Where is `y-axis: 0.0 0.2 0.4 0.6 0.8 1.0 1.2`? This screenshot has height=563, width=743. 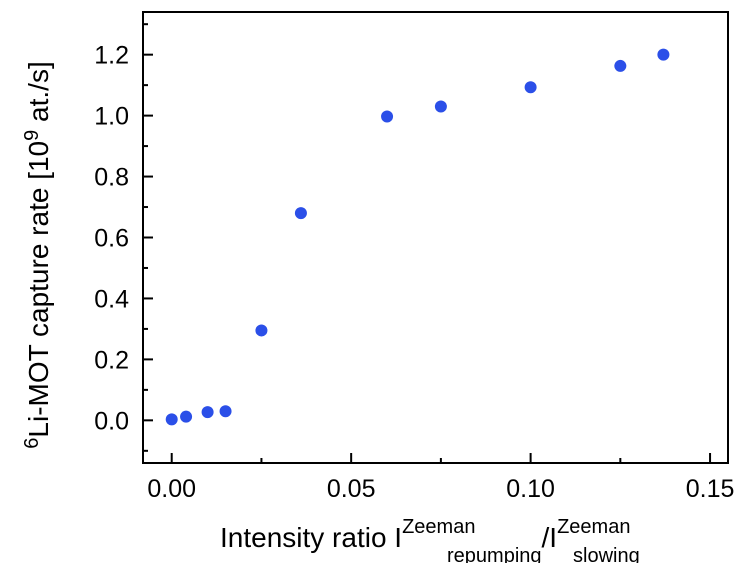
y-axis: 0.0 0.2 0.4 0.6 0.8 1.0 1.2 is located at coordinates (123, 237).